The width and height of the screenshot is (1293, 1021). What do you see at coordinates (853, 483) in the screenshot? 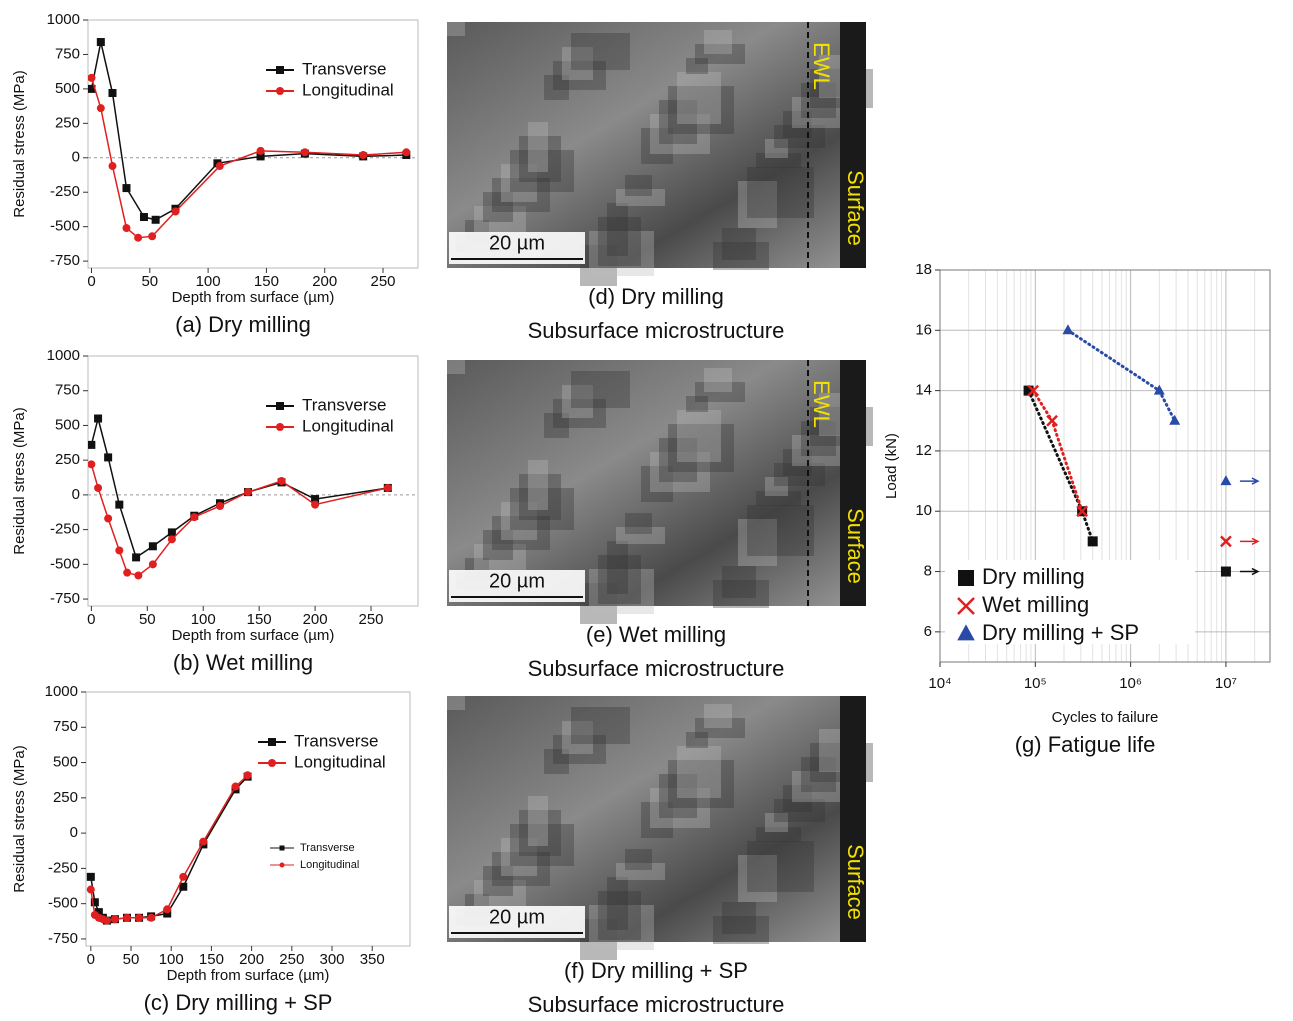
I see `surface-layer` at bounding box center [853, 483].